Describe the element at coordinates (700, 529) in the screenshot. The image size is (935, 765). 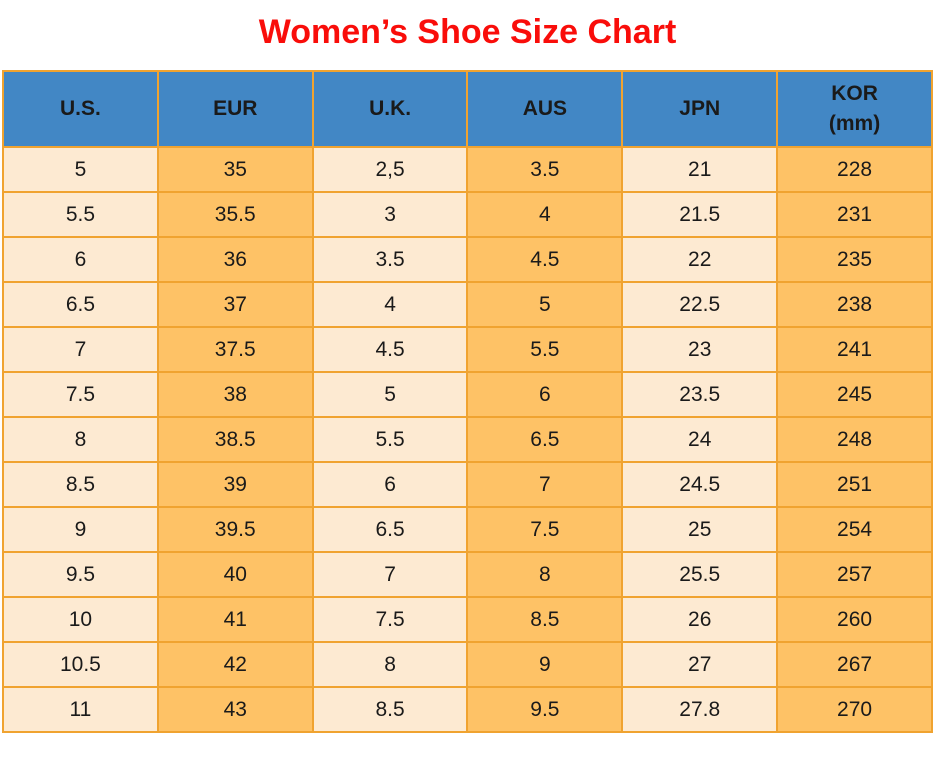
I see `size-cell: 25` at that location.